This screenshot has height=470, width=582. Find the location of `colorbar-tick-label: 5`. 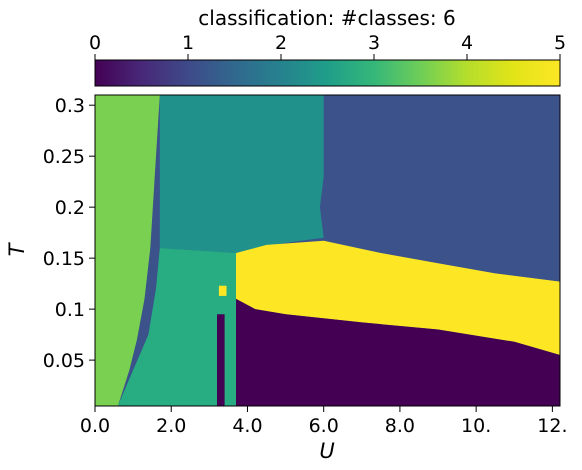

colorbar-tick-label: 5 is located at coordinates (560, 43).